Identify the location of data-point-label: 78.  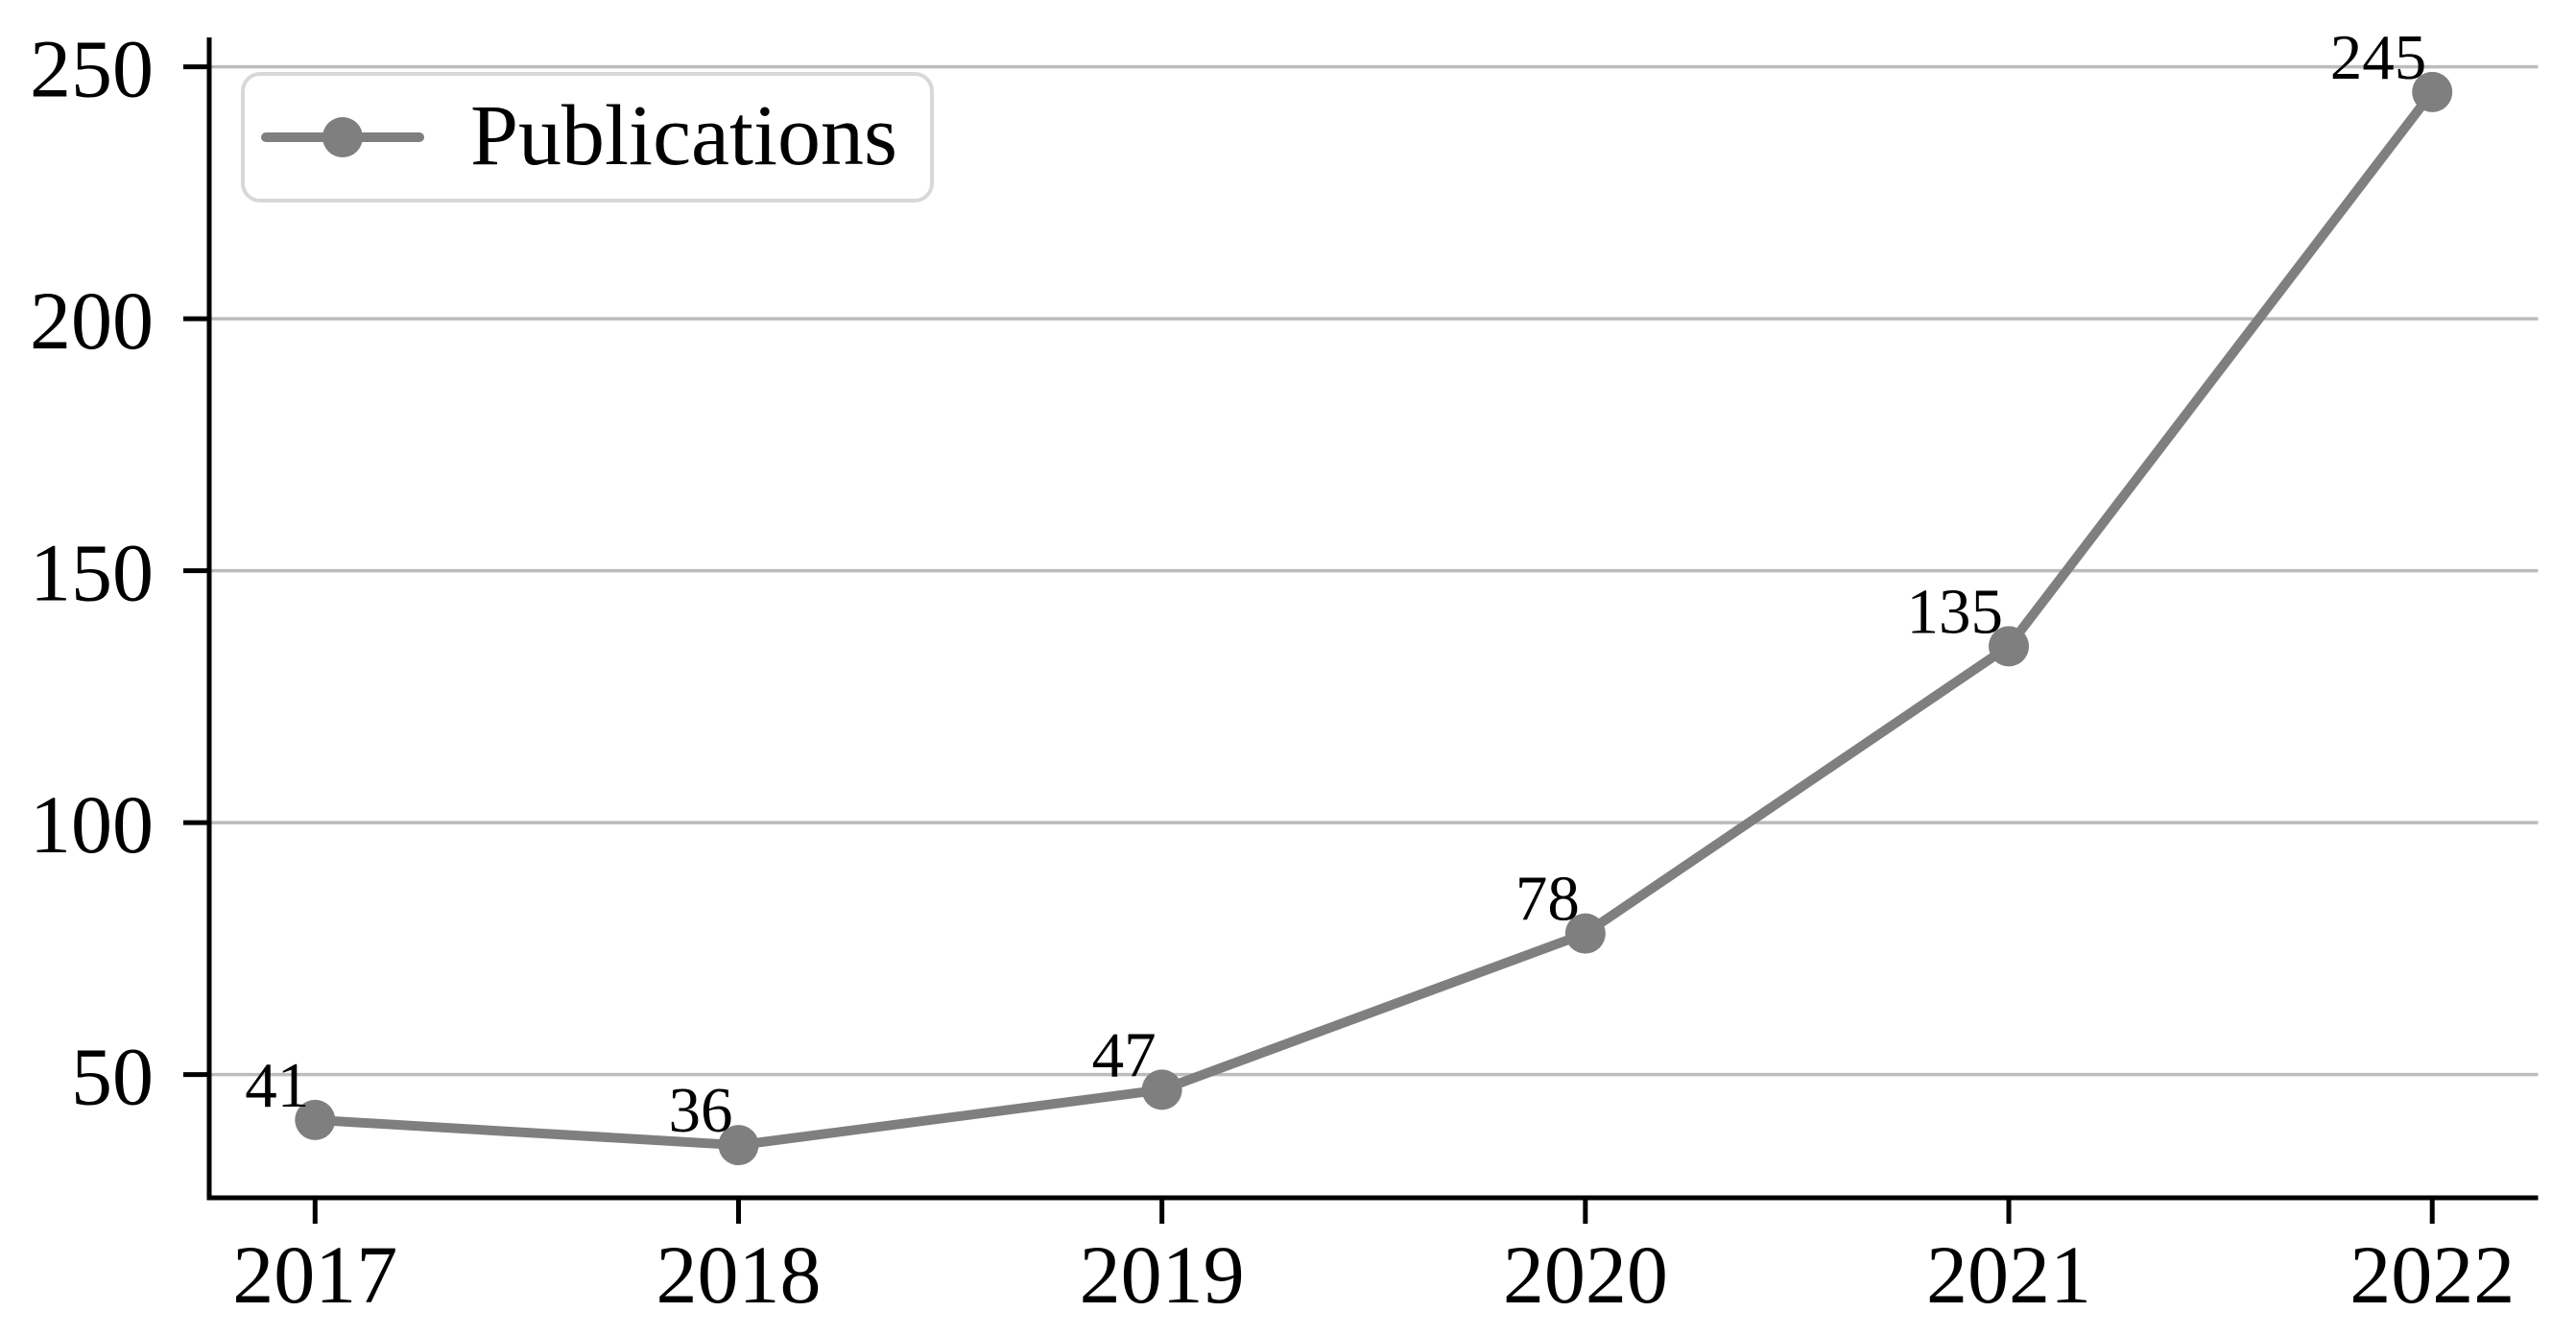
(1547, 899).